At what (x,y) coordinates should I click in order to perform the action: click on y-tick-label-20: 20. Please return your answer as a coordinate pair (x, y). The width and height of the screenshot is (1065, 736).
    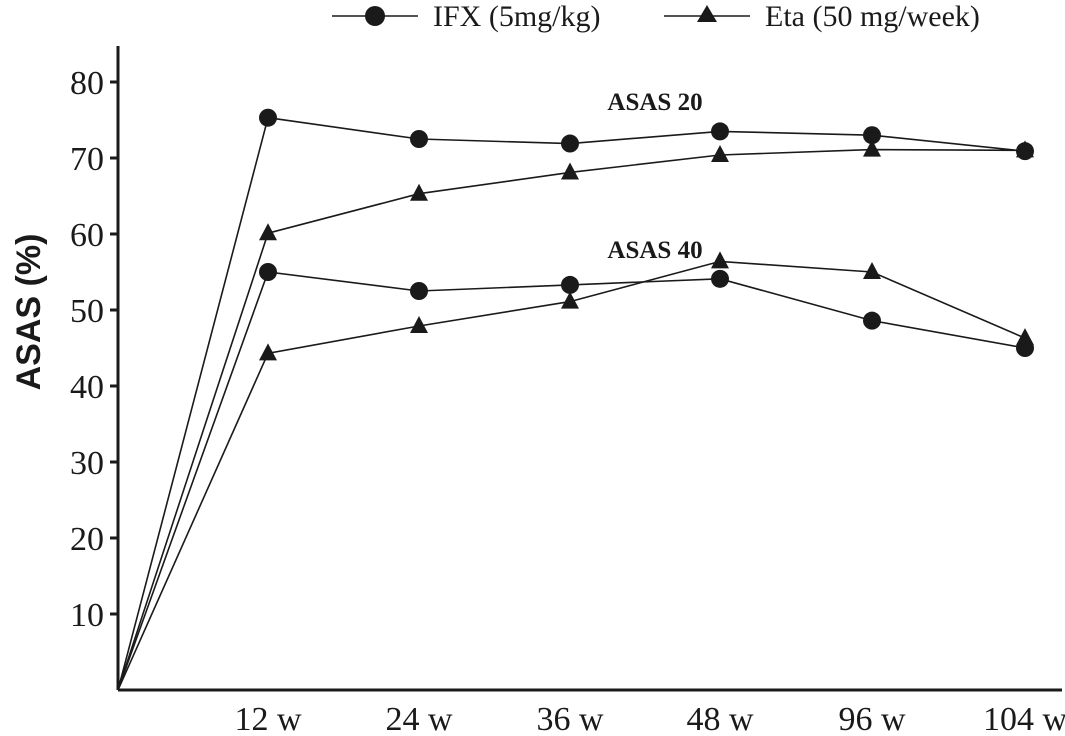
    Looking at the image, I should click on (87, 539).